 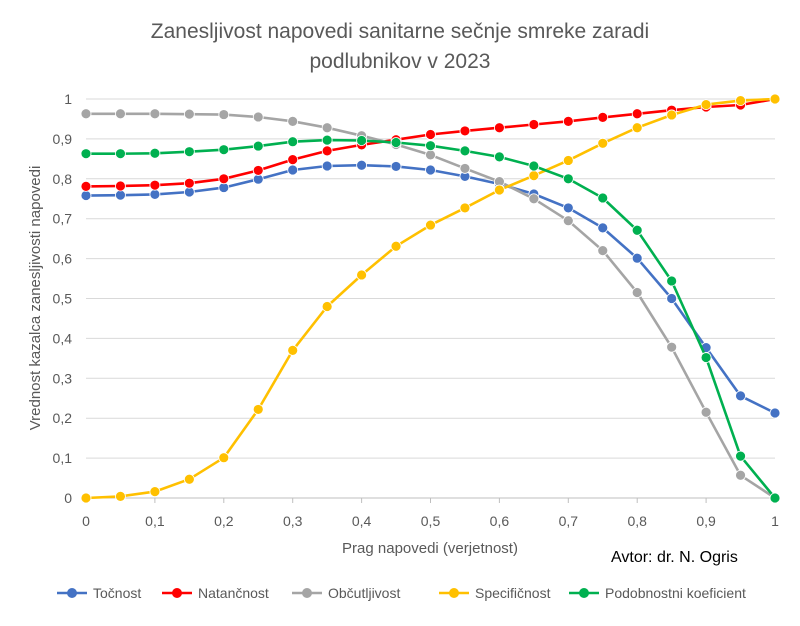 What do you see at coordinates (63, 458) in the screenshot?
I see `y-tick-label: 0,1` at bounding box center [63, 458].